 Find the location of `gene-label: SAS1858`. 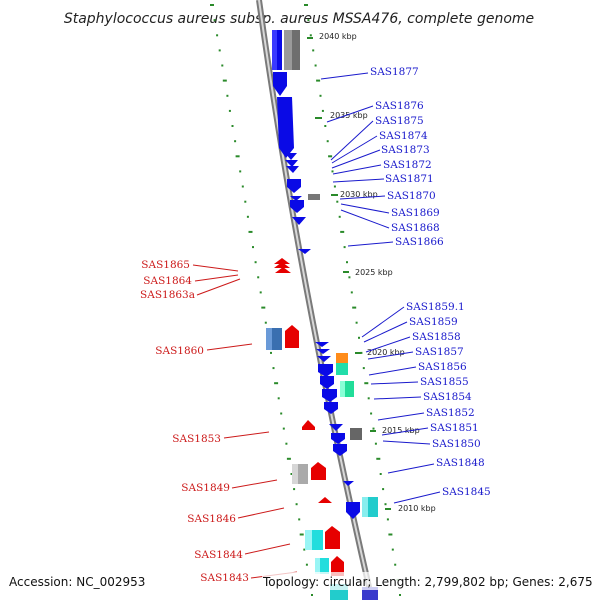

gene-label: SAS1858 is located at coordinates (436, 337).